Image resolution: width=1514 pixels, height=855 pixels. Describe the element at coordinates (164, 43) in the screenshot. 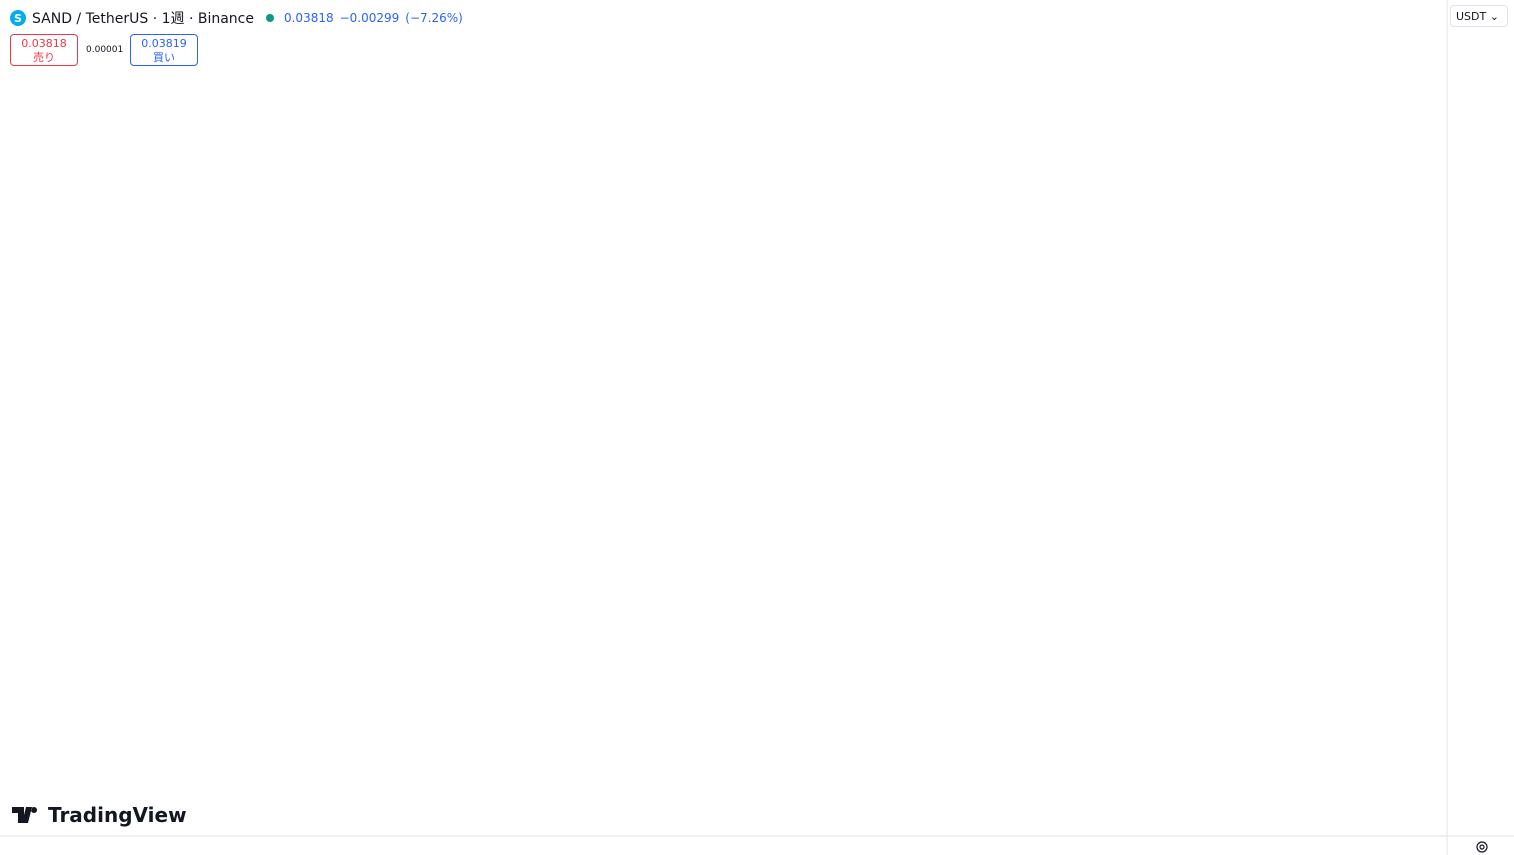

I see `buy-price: 0.03819` at that location.